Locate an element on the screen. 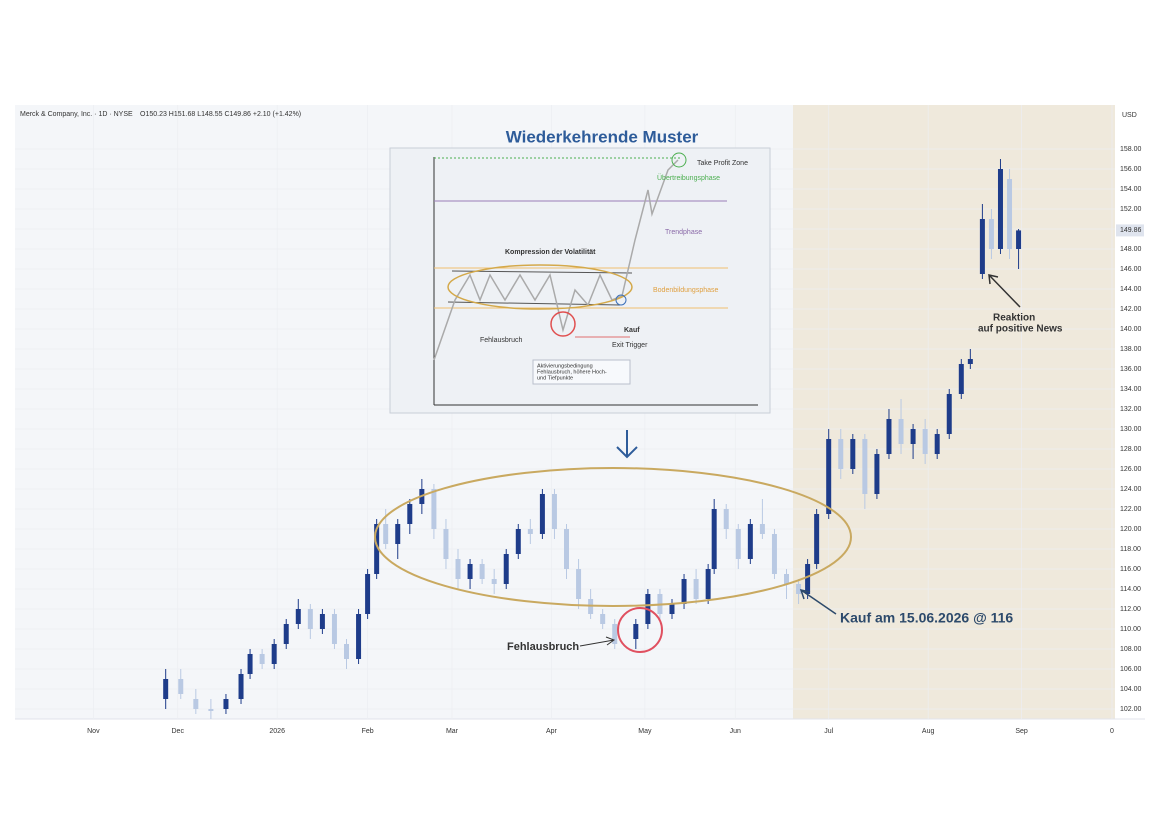 The height and width of the screenshot is (840, 1164). y-tick-label: 144.00 is located at coordinates (1131, 289).